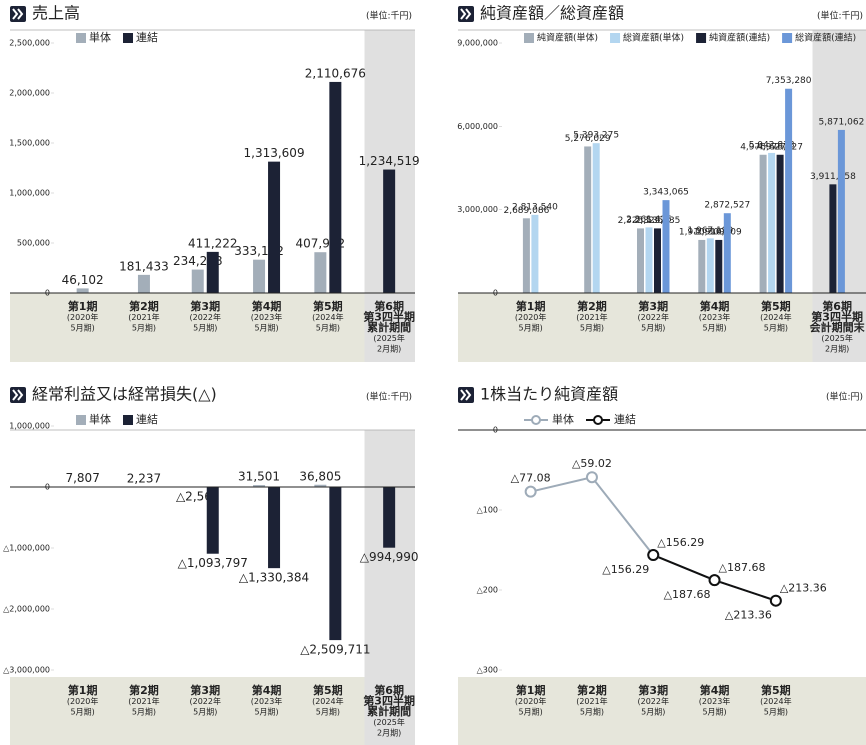  Describe the element at coordinates (56, 13) in the screenshot. I see `chart-title: 売上高` at that location.